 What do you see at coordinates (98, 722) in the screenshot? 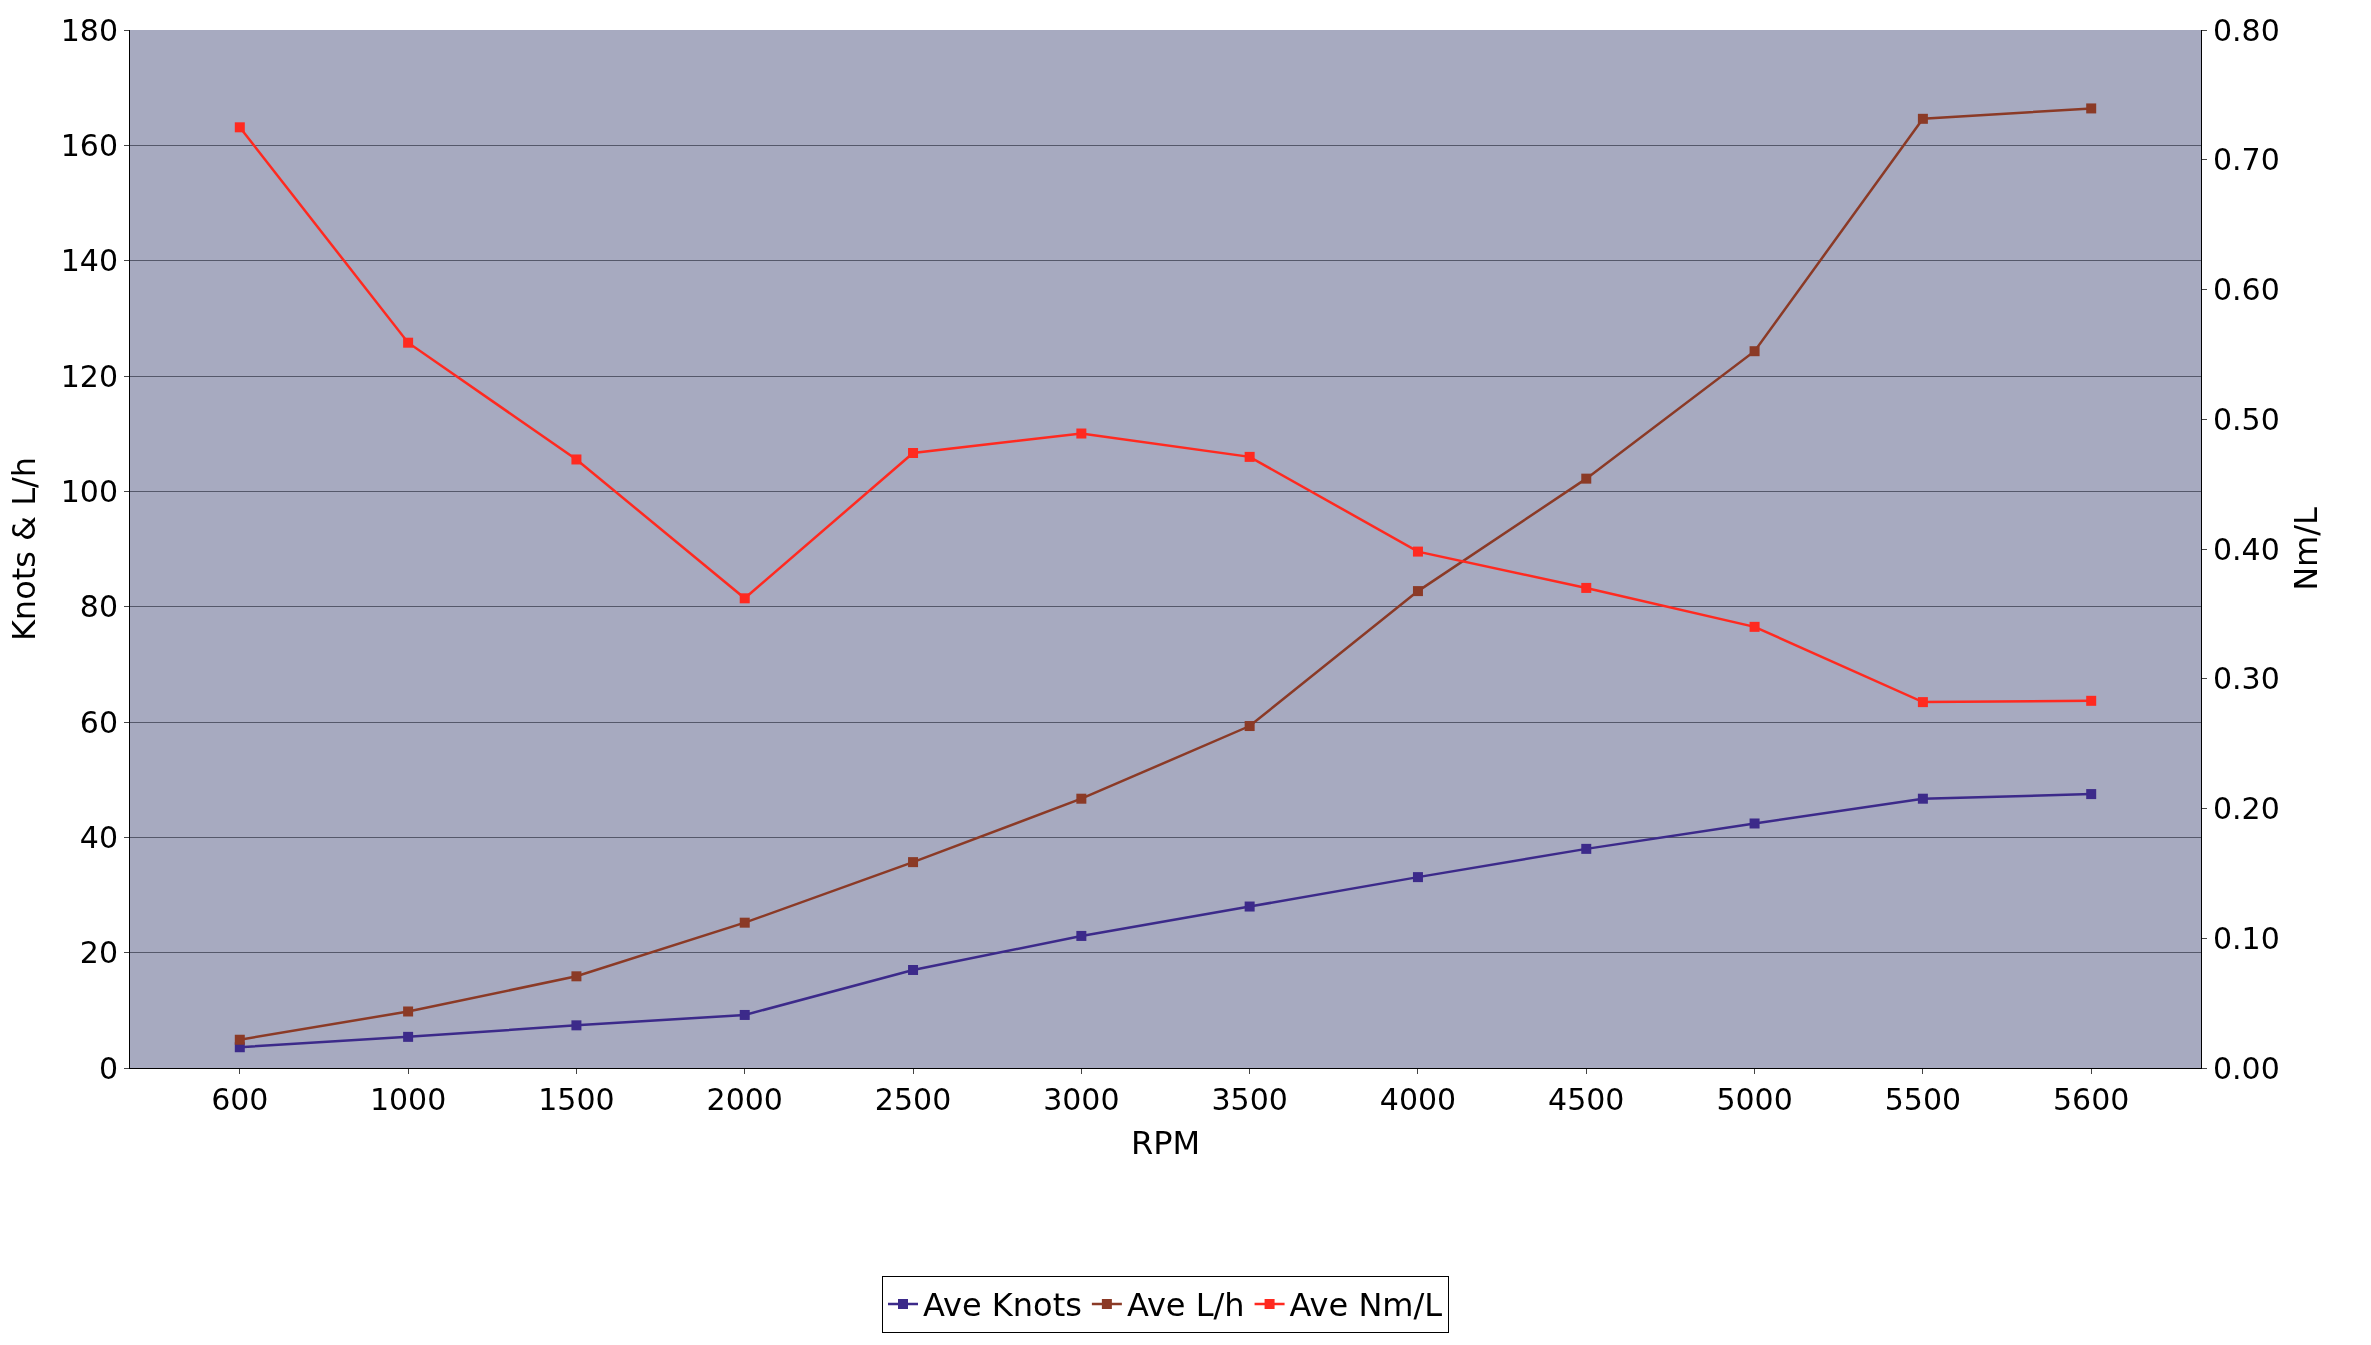
I see `y-tick-label: 60` at bounding box center [98, 722].